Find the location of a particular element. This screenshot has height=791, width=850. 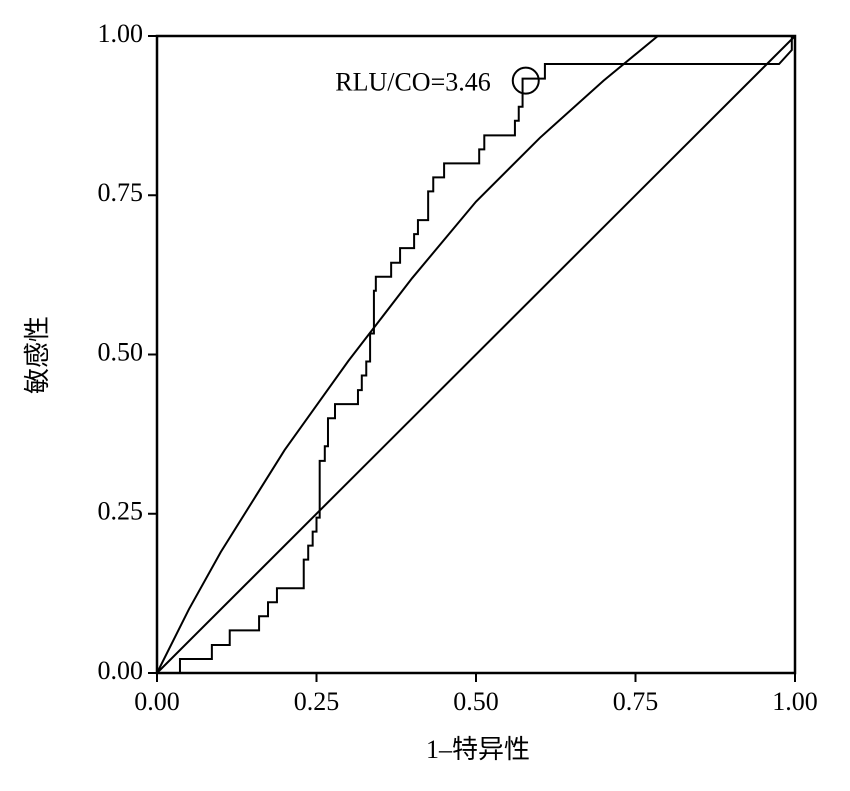

annotation-marker is located at coordinates (525, 80).